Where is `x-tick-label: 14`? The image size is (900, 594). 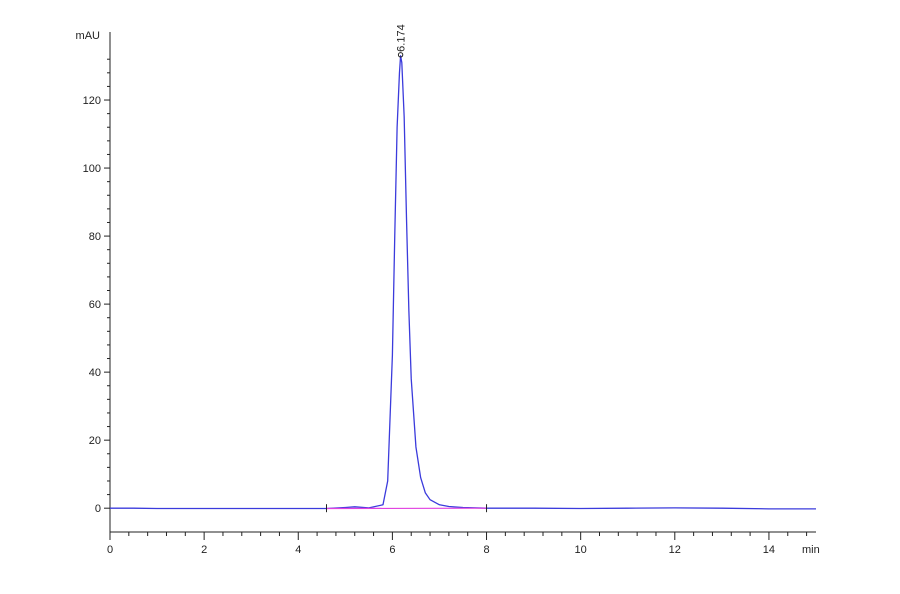 x-tick-label: 14 is located at coordinates (769, 550).